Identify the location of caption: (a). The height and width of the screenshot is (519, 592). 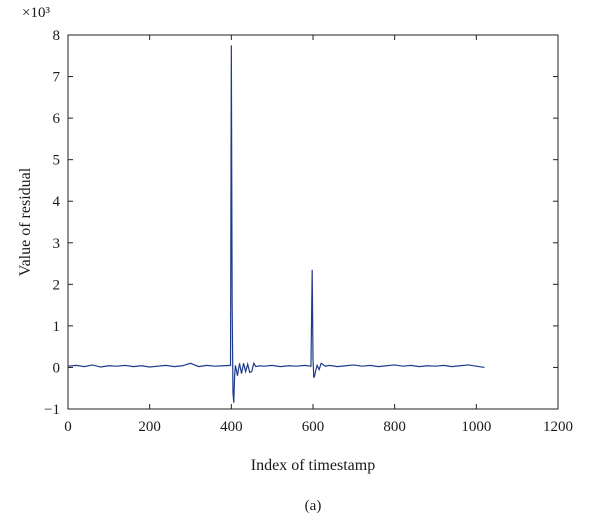
(313, 506).